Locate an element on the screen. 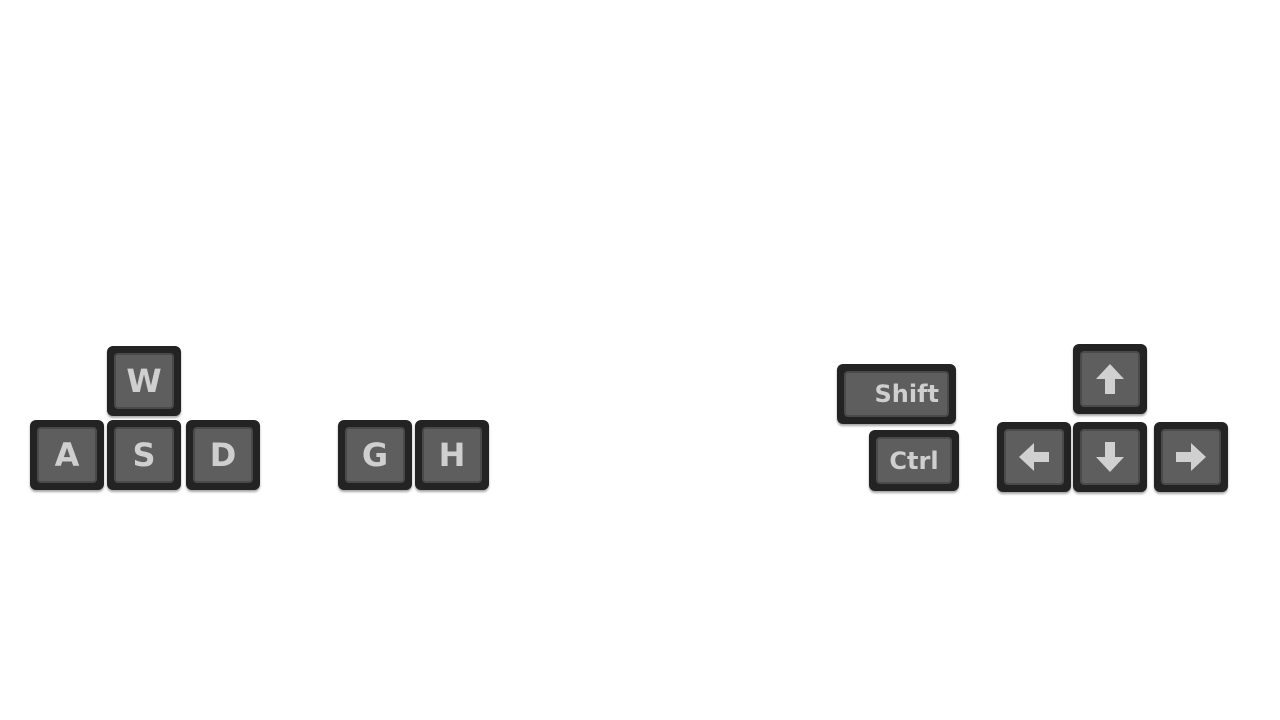  arrow-left-icon is located at coordinates (1034, 457).